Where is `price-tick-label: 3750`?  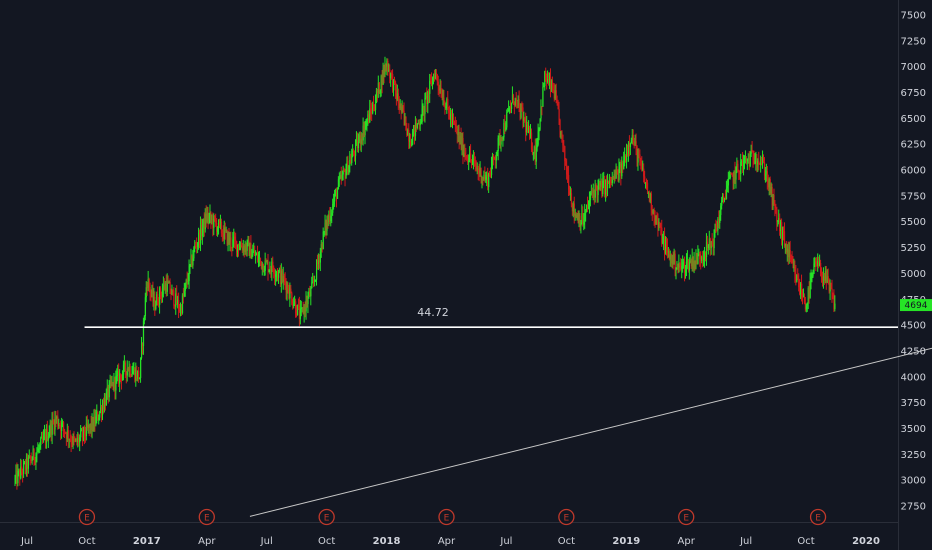 price-tick-label: 3750 is located at coordinates (913, 403).